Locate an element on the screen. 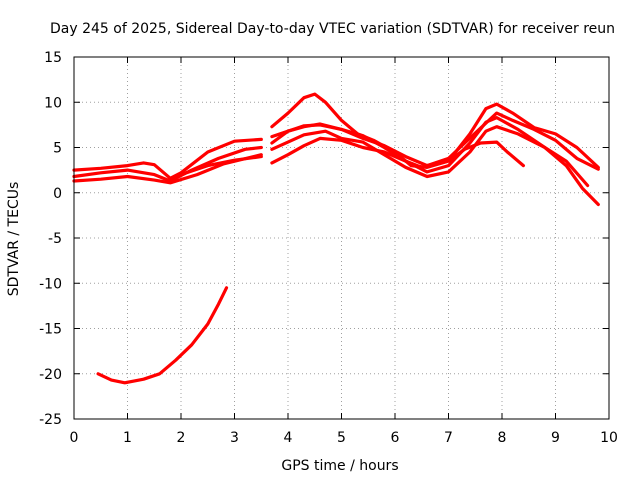 Image resolution: width=640 pixels, height=480 pixels. y-tick-label: -10 is located at coordinates (50, 284).